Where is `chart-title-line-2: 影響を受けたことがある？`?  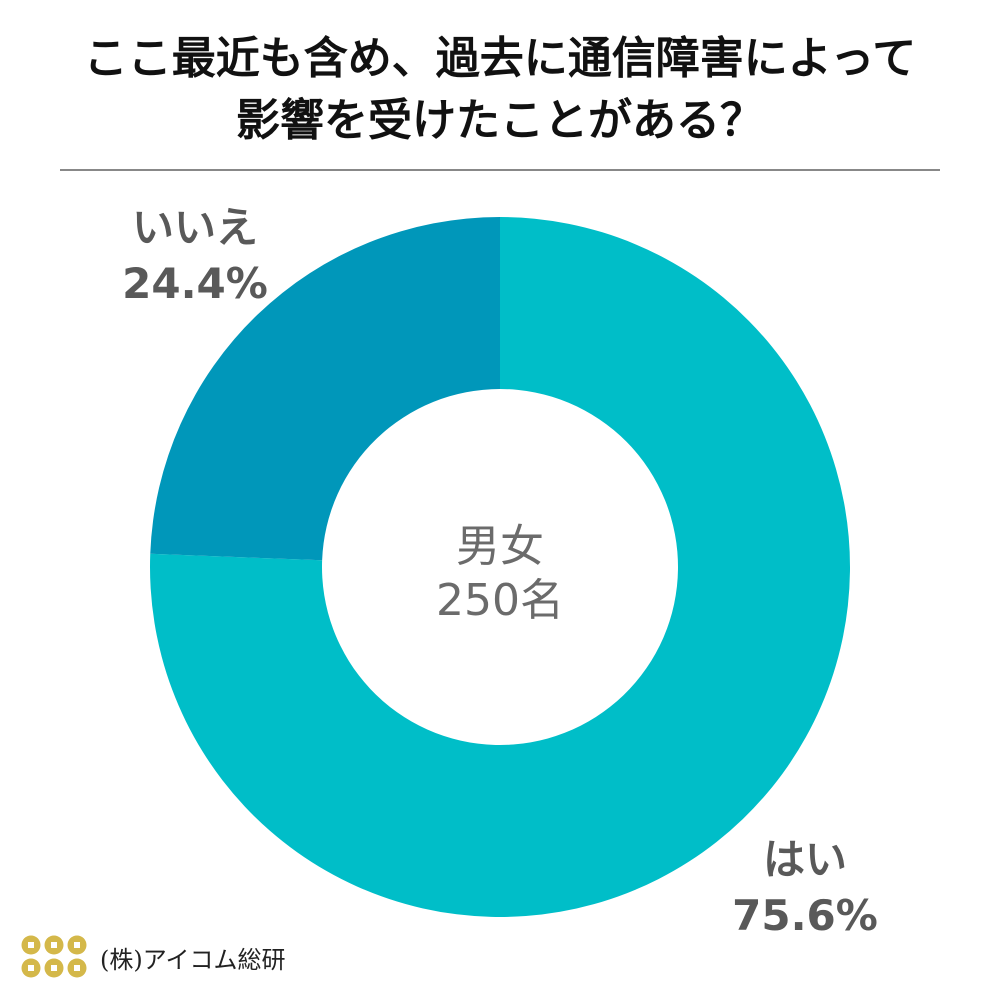
chart-title-line-2: 影響を受けたことがある？ is located at coordinates (500, 120).